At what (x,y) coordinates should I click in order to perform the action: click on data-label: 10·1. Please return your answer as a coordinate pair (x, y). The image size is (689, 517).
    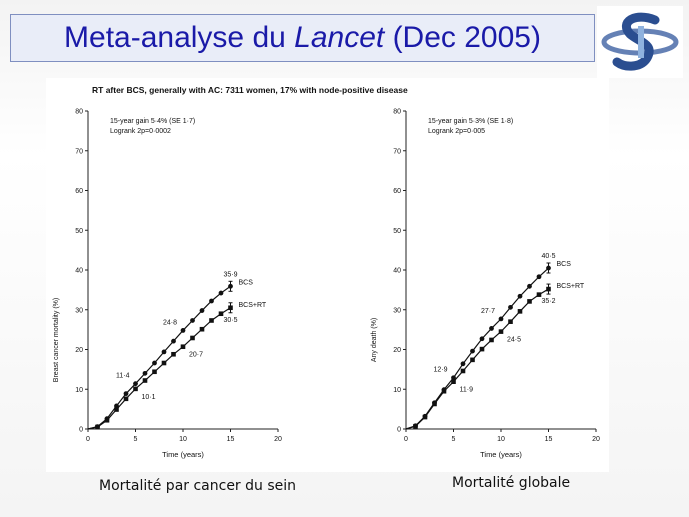
    Looking at the image, I should click on (149, 397).